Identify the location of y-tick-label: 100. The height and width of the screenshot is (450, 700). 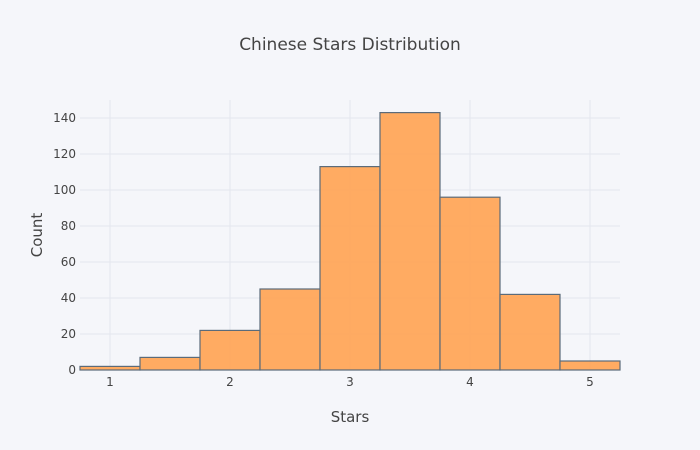
(64, 190).